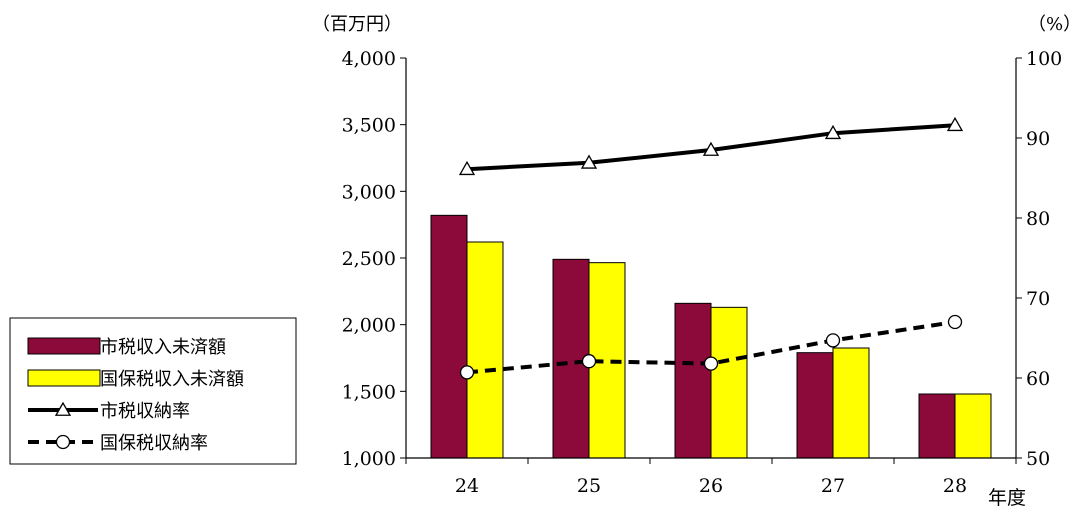 This screenshot has width=1082, height=508. What do you see at coordinates (154, 443) in the screenshot?
I see `legend-label: 国保税収納率` at bounding box center [154, 443].